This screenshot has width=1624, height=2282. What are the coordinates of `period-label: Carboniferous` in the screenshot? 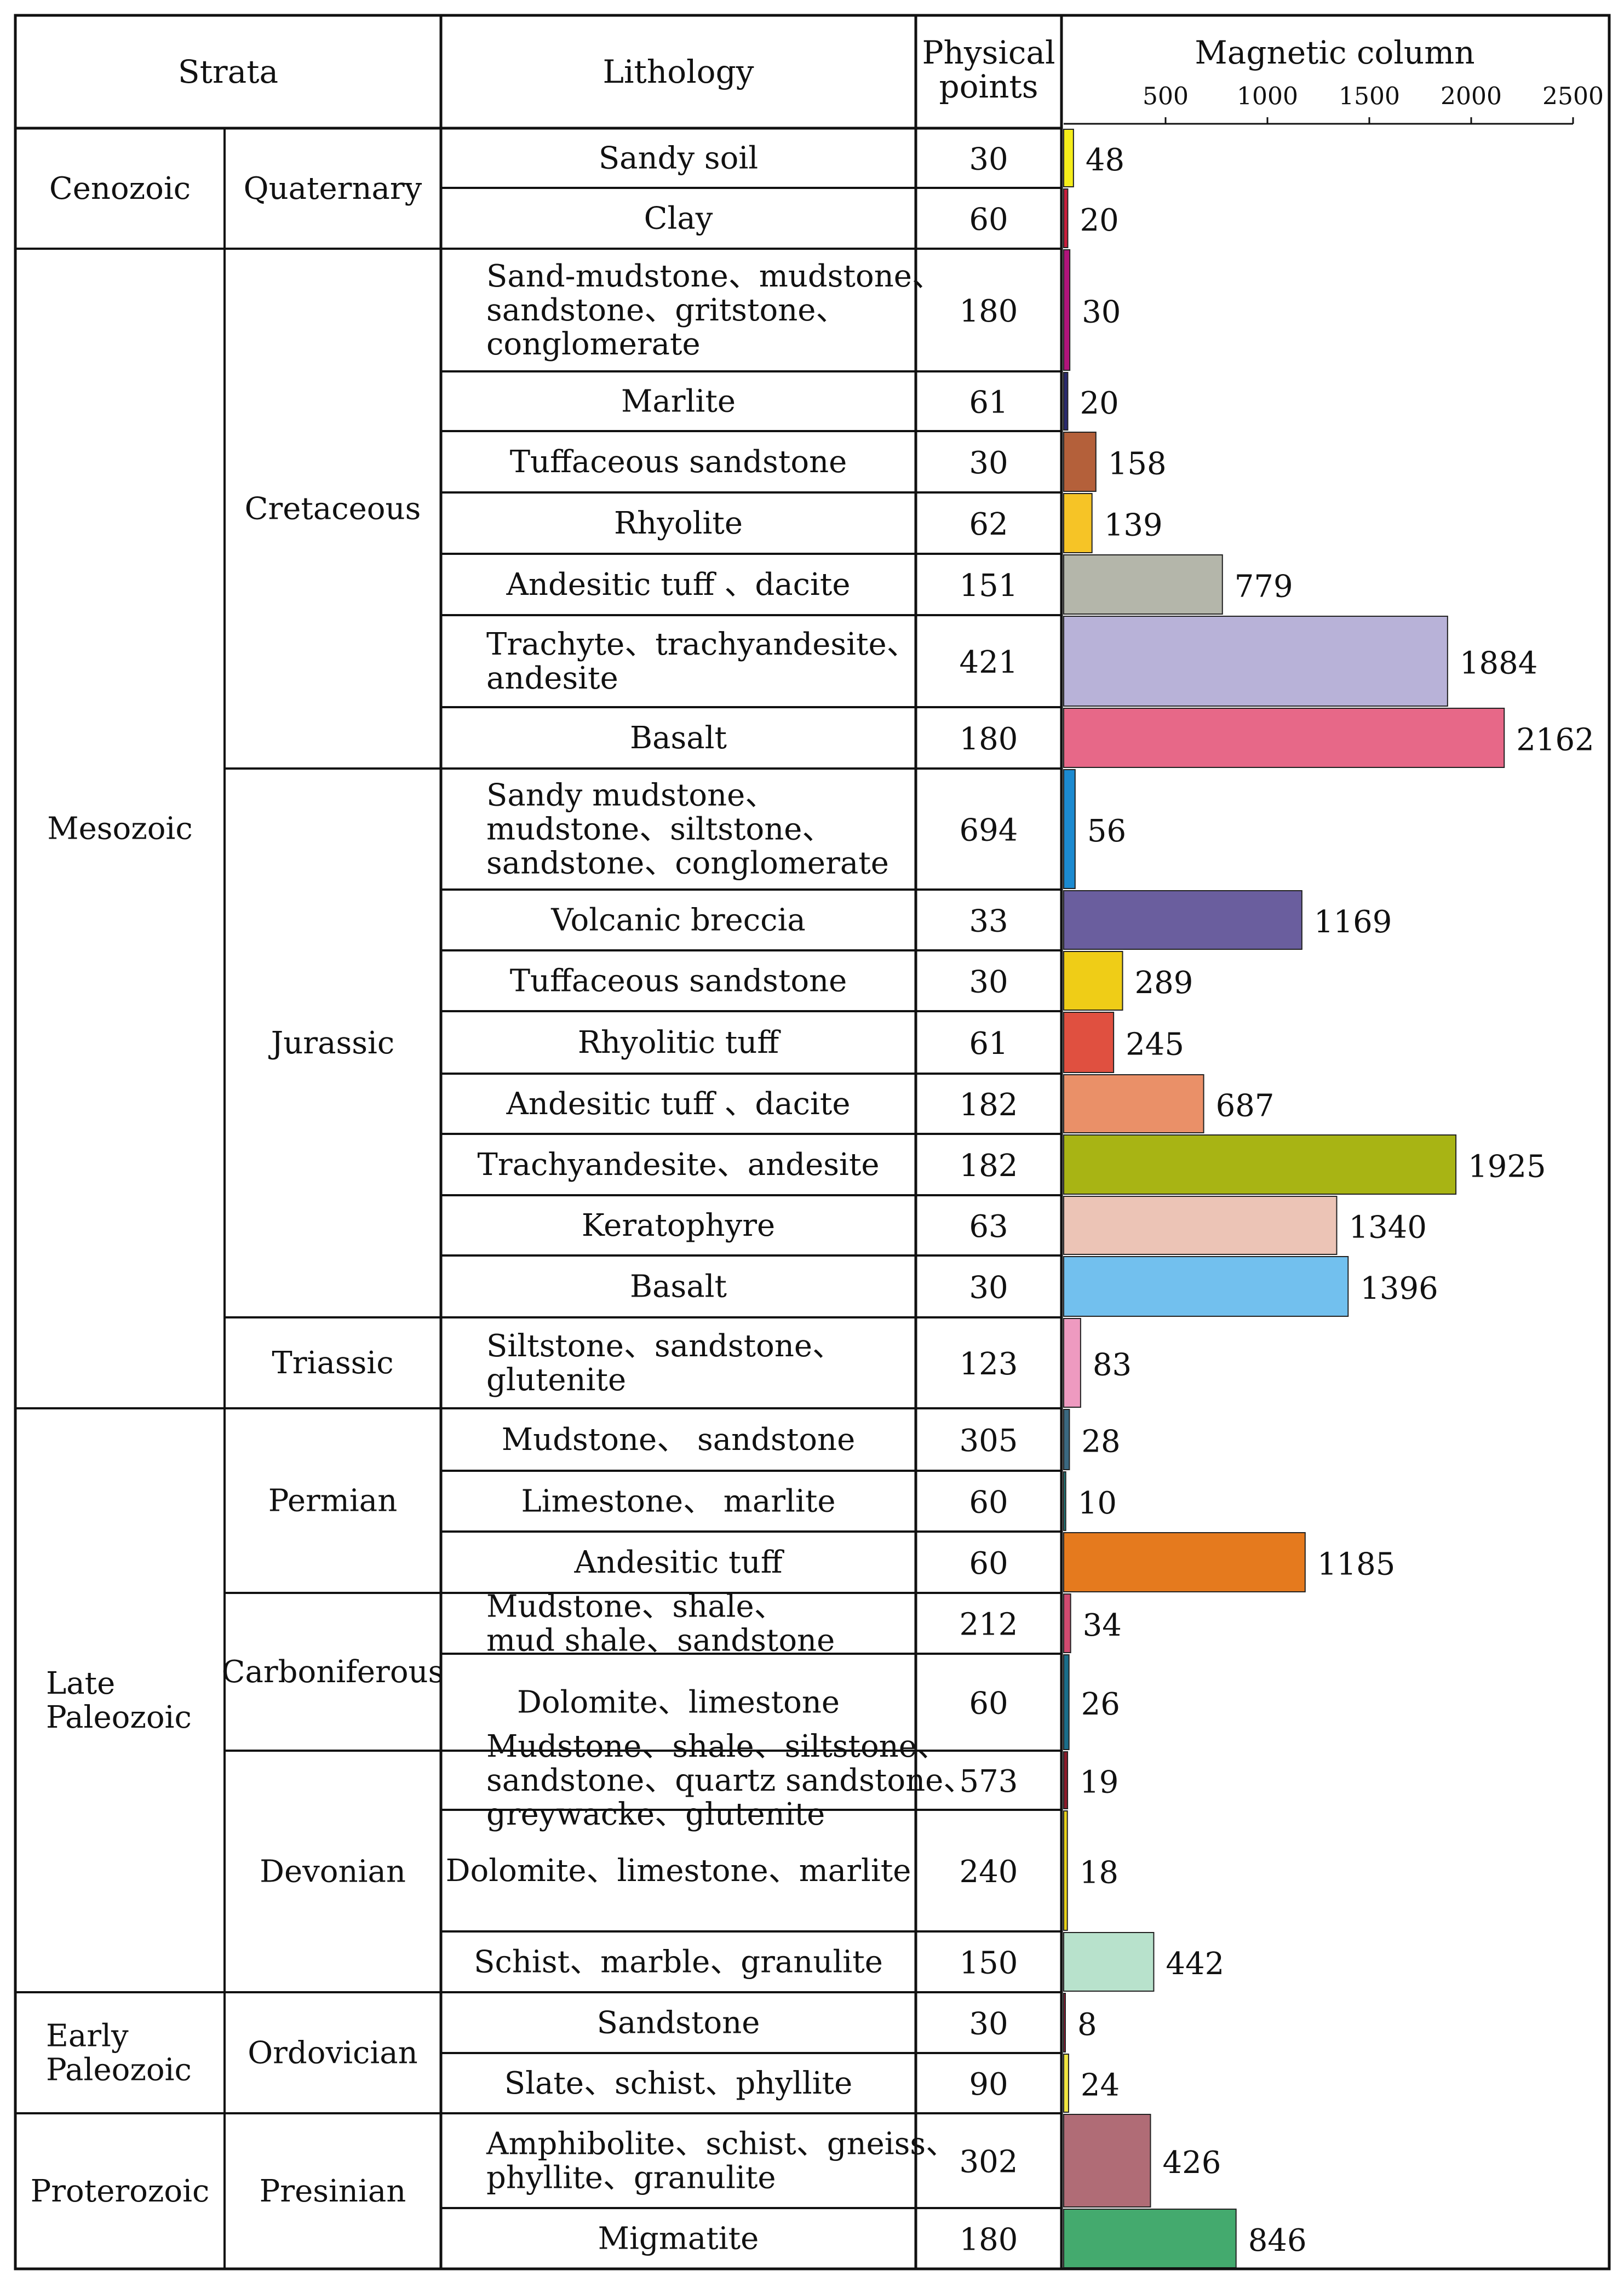 It's located at (333, 1672).